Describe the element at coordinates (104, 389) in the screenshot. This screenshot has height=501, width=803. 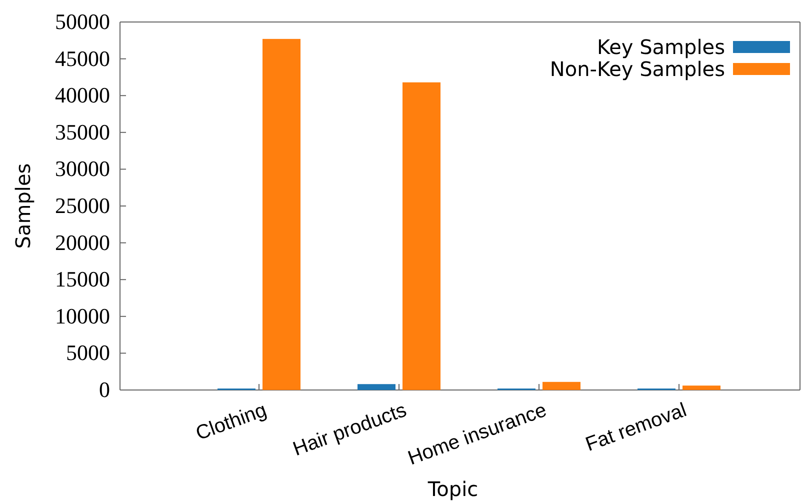
I see `y-tick-label: 0` at that location.